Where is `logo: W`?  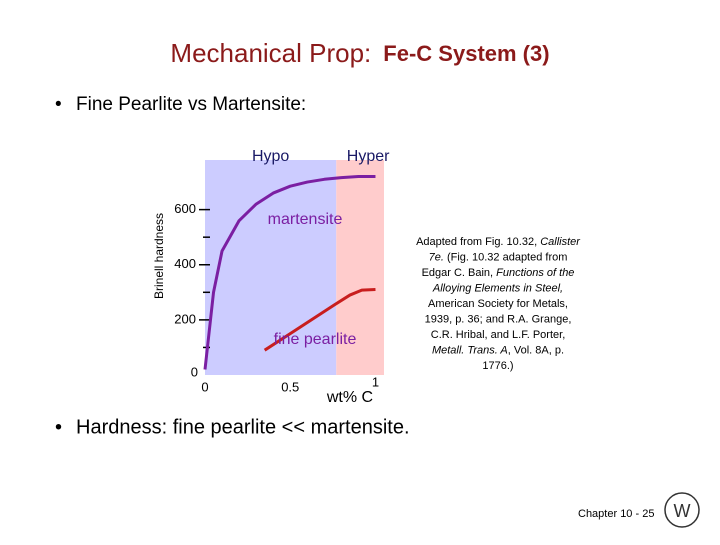 logo: W is located at coordinates (682, 510).